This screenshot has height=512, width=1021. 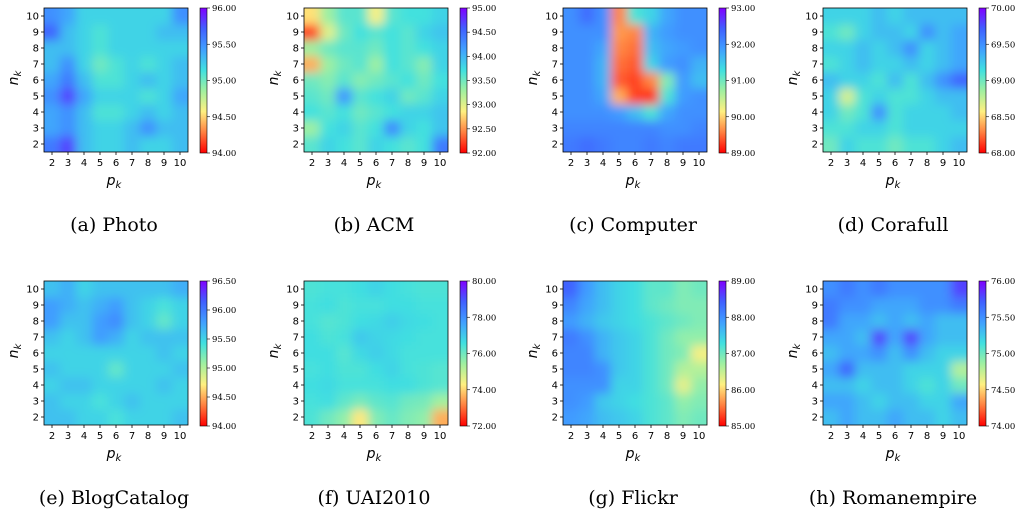 I want to click on colorbar-tick-label: 91.00, so click(x=743, y=82).